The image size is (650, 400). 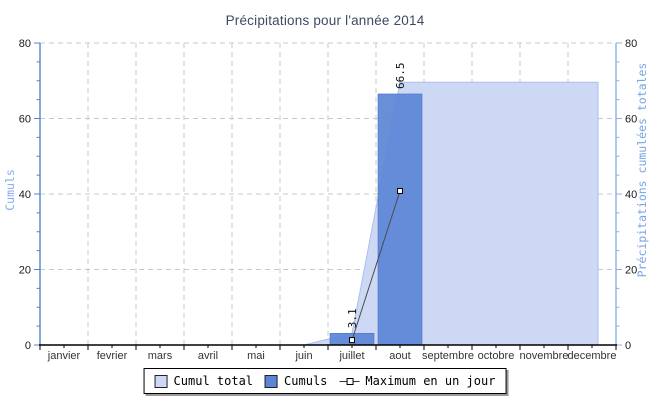 I want to click on y-axis-label-left: Cumuls, so click(x=10, y=190).